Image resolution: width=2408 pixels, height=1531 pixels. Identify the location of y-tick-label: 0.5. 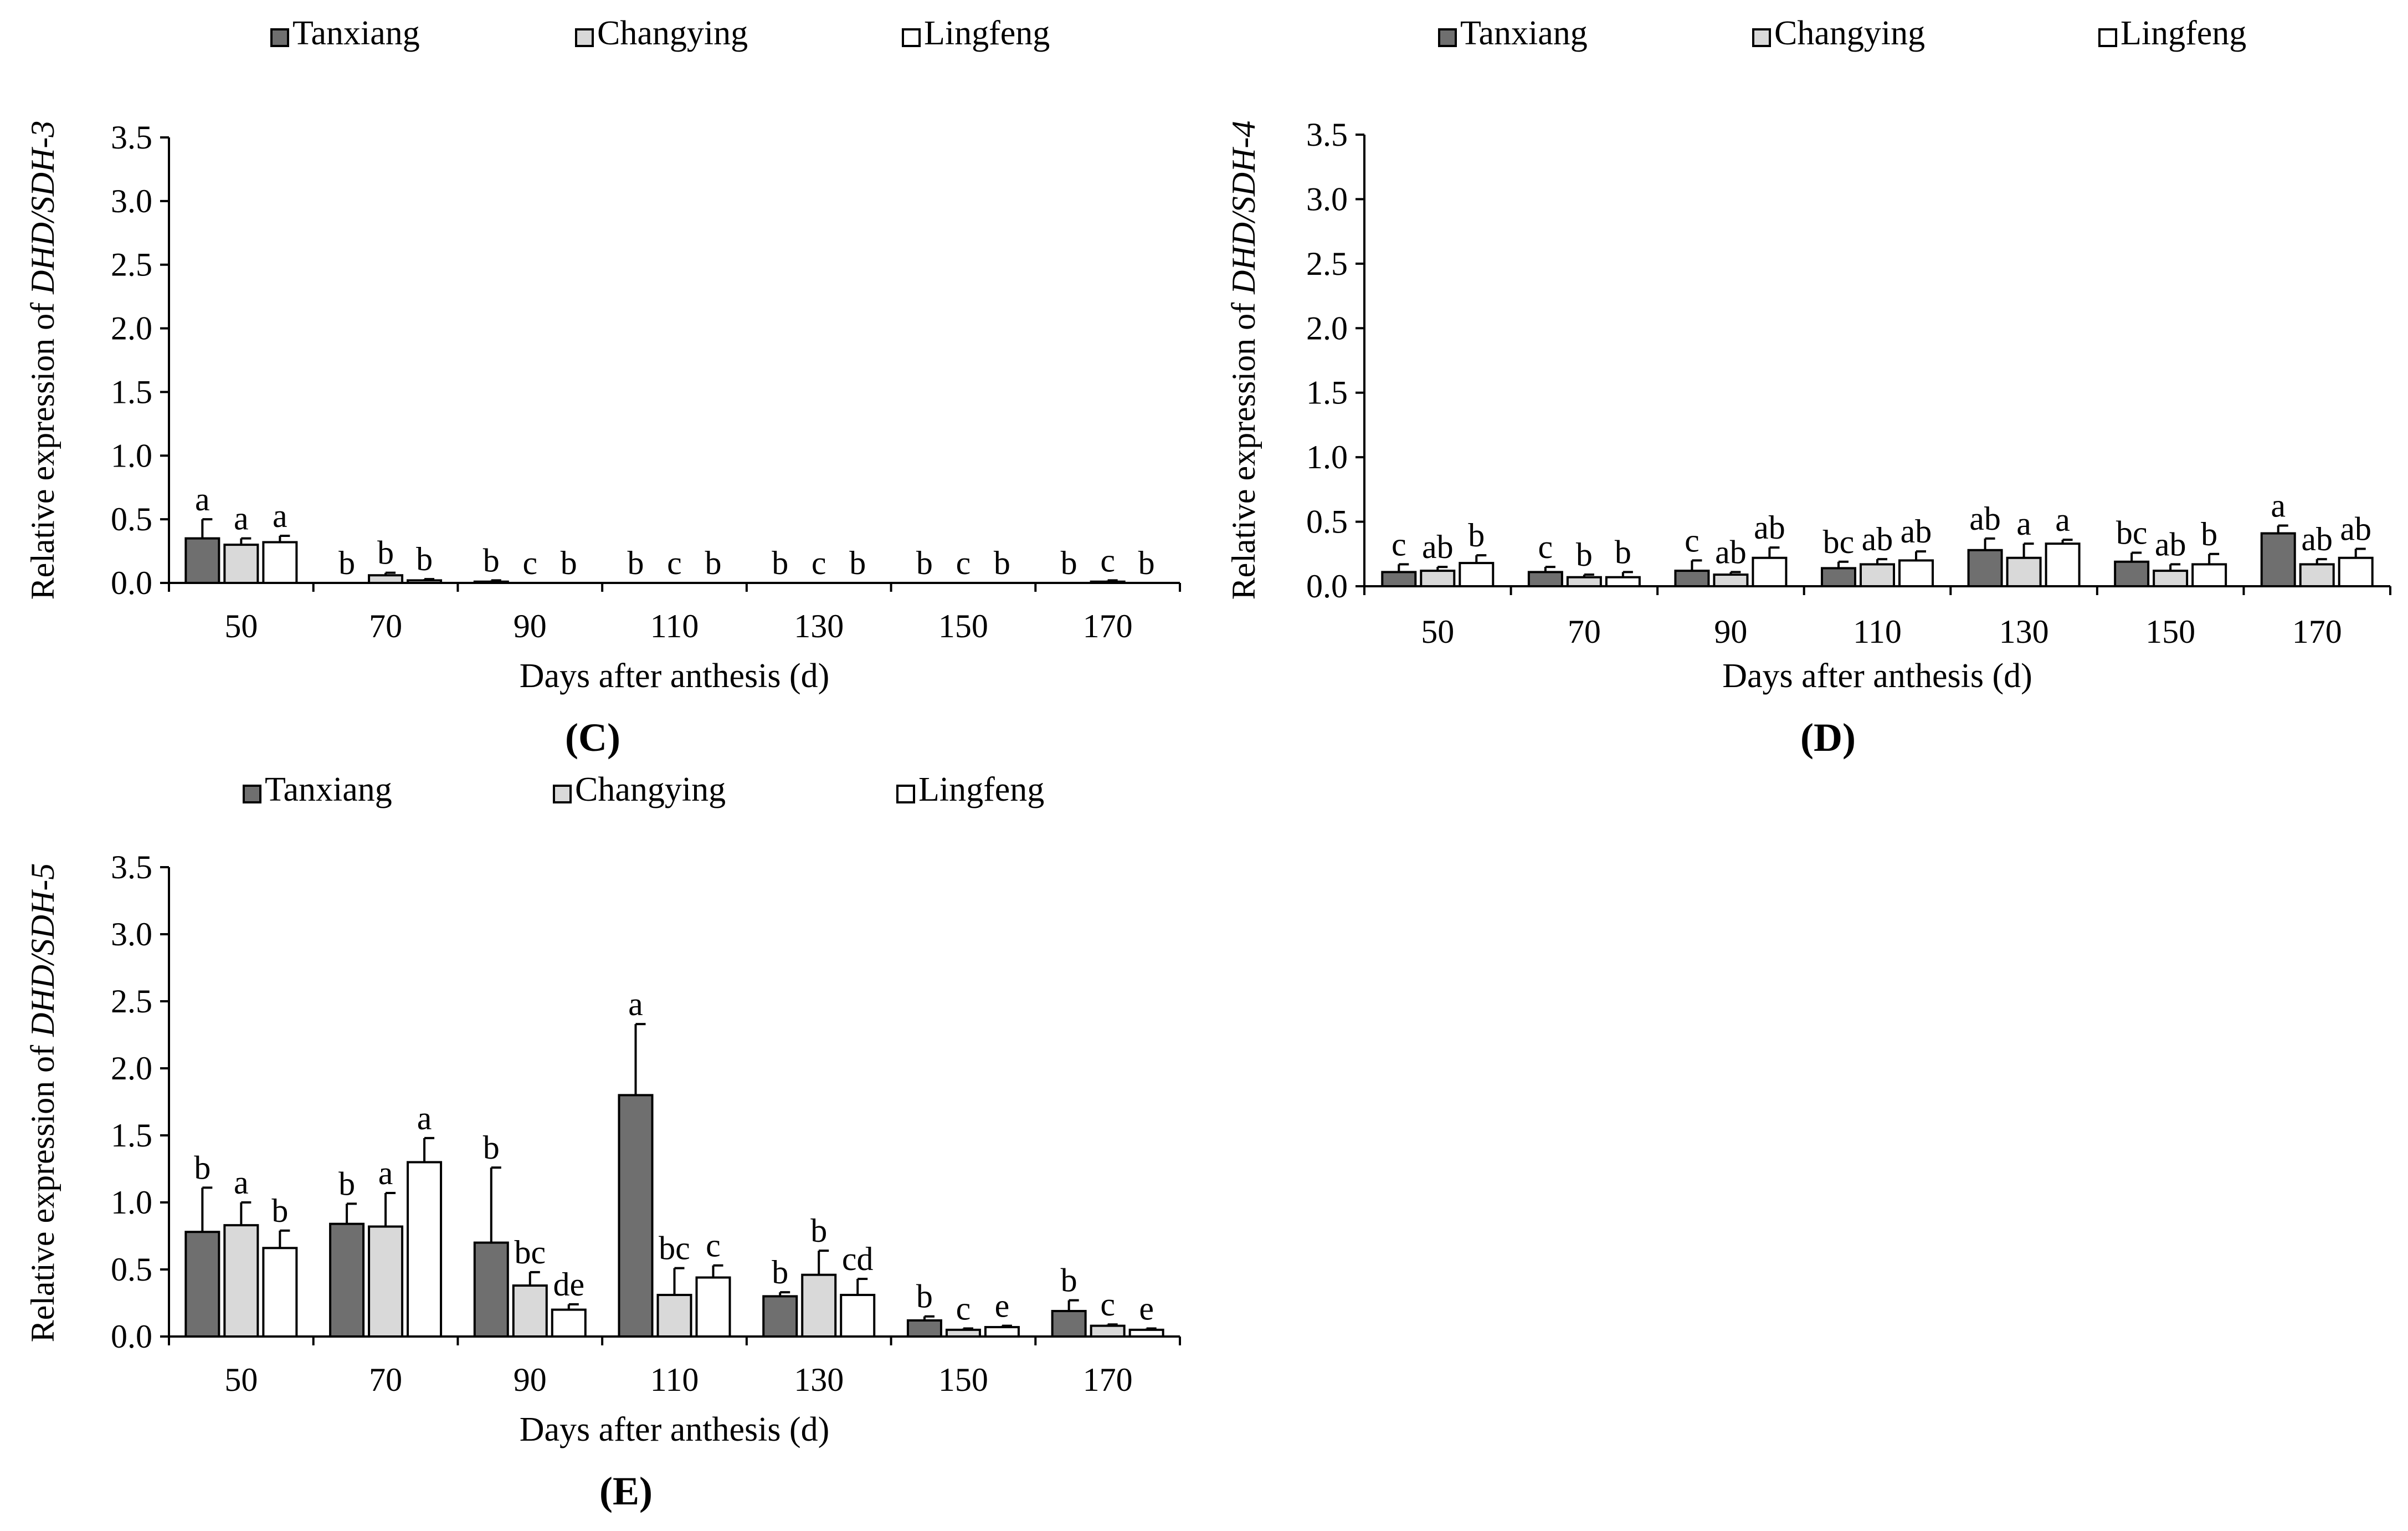
(1327, 522).